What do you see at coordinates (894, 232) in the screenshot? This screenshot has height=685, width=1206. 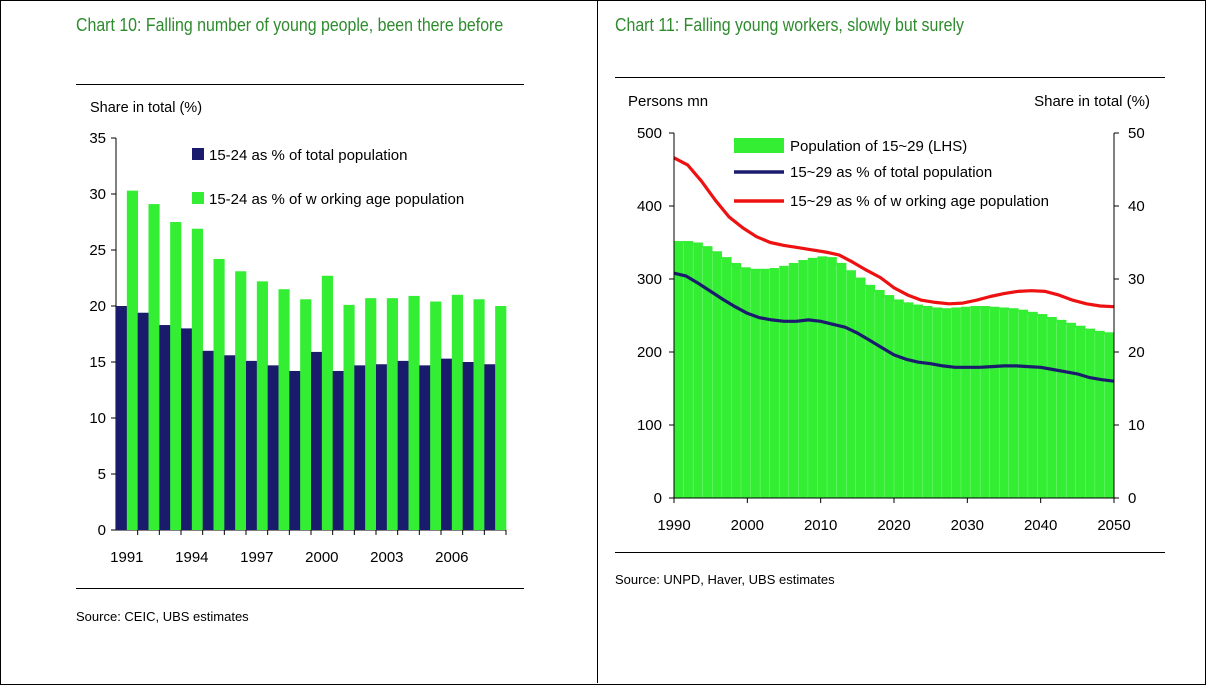 I see `line-working-age-population` at bounding box center [894, 232].